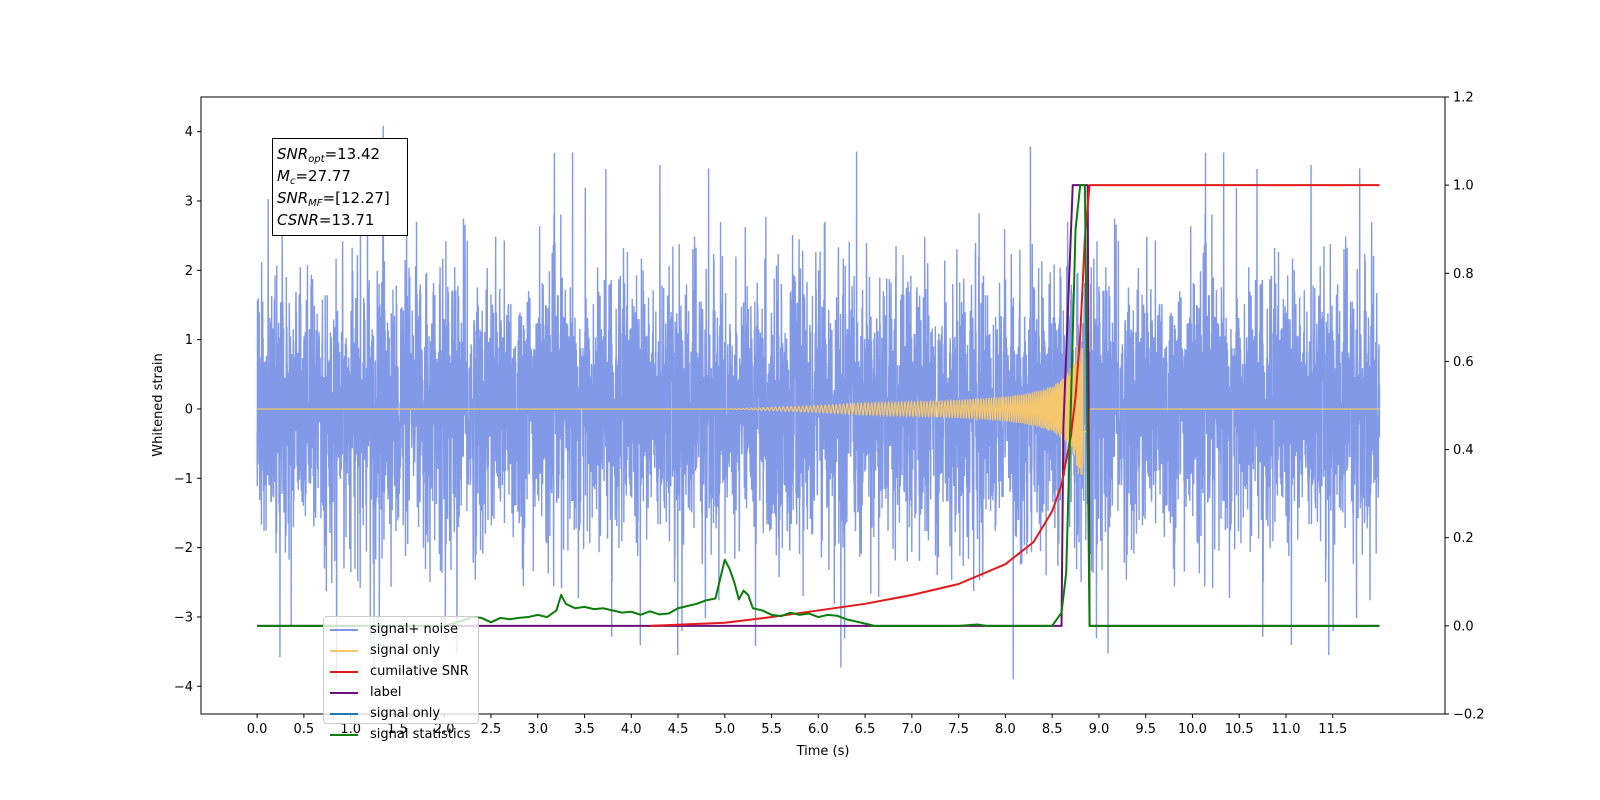 This screenshot has height=800, width=1600. Describe the element at coordinates (771, 729) in the screenshot. I see `x-tick-label: 5.5` at that location.